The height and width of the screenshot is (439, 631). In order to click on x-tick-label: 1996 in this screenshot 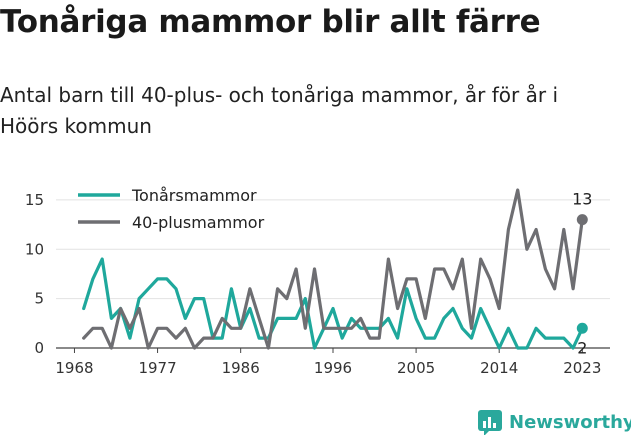, I will do `click(333, 368)`.